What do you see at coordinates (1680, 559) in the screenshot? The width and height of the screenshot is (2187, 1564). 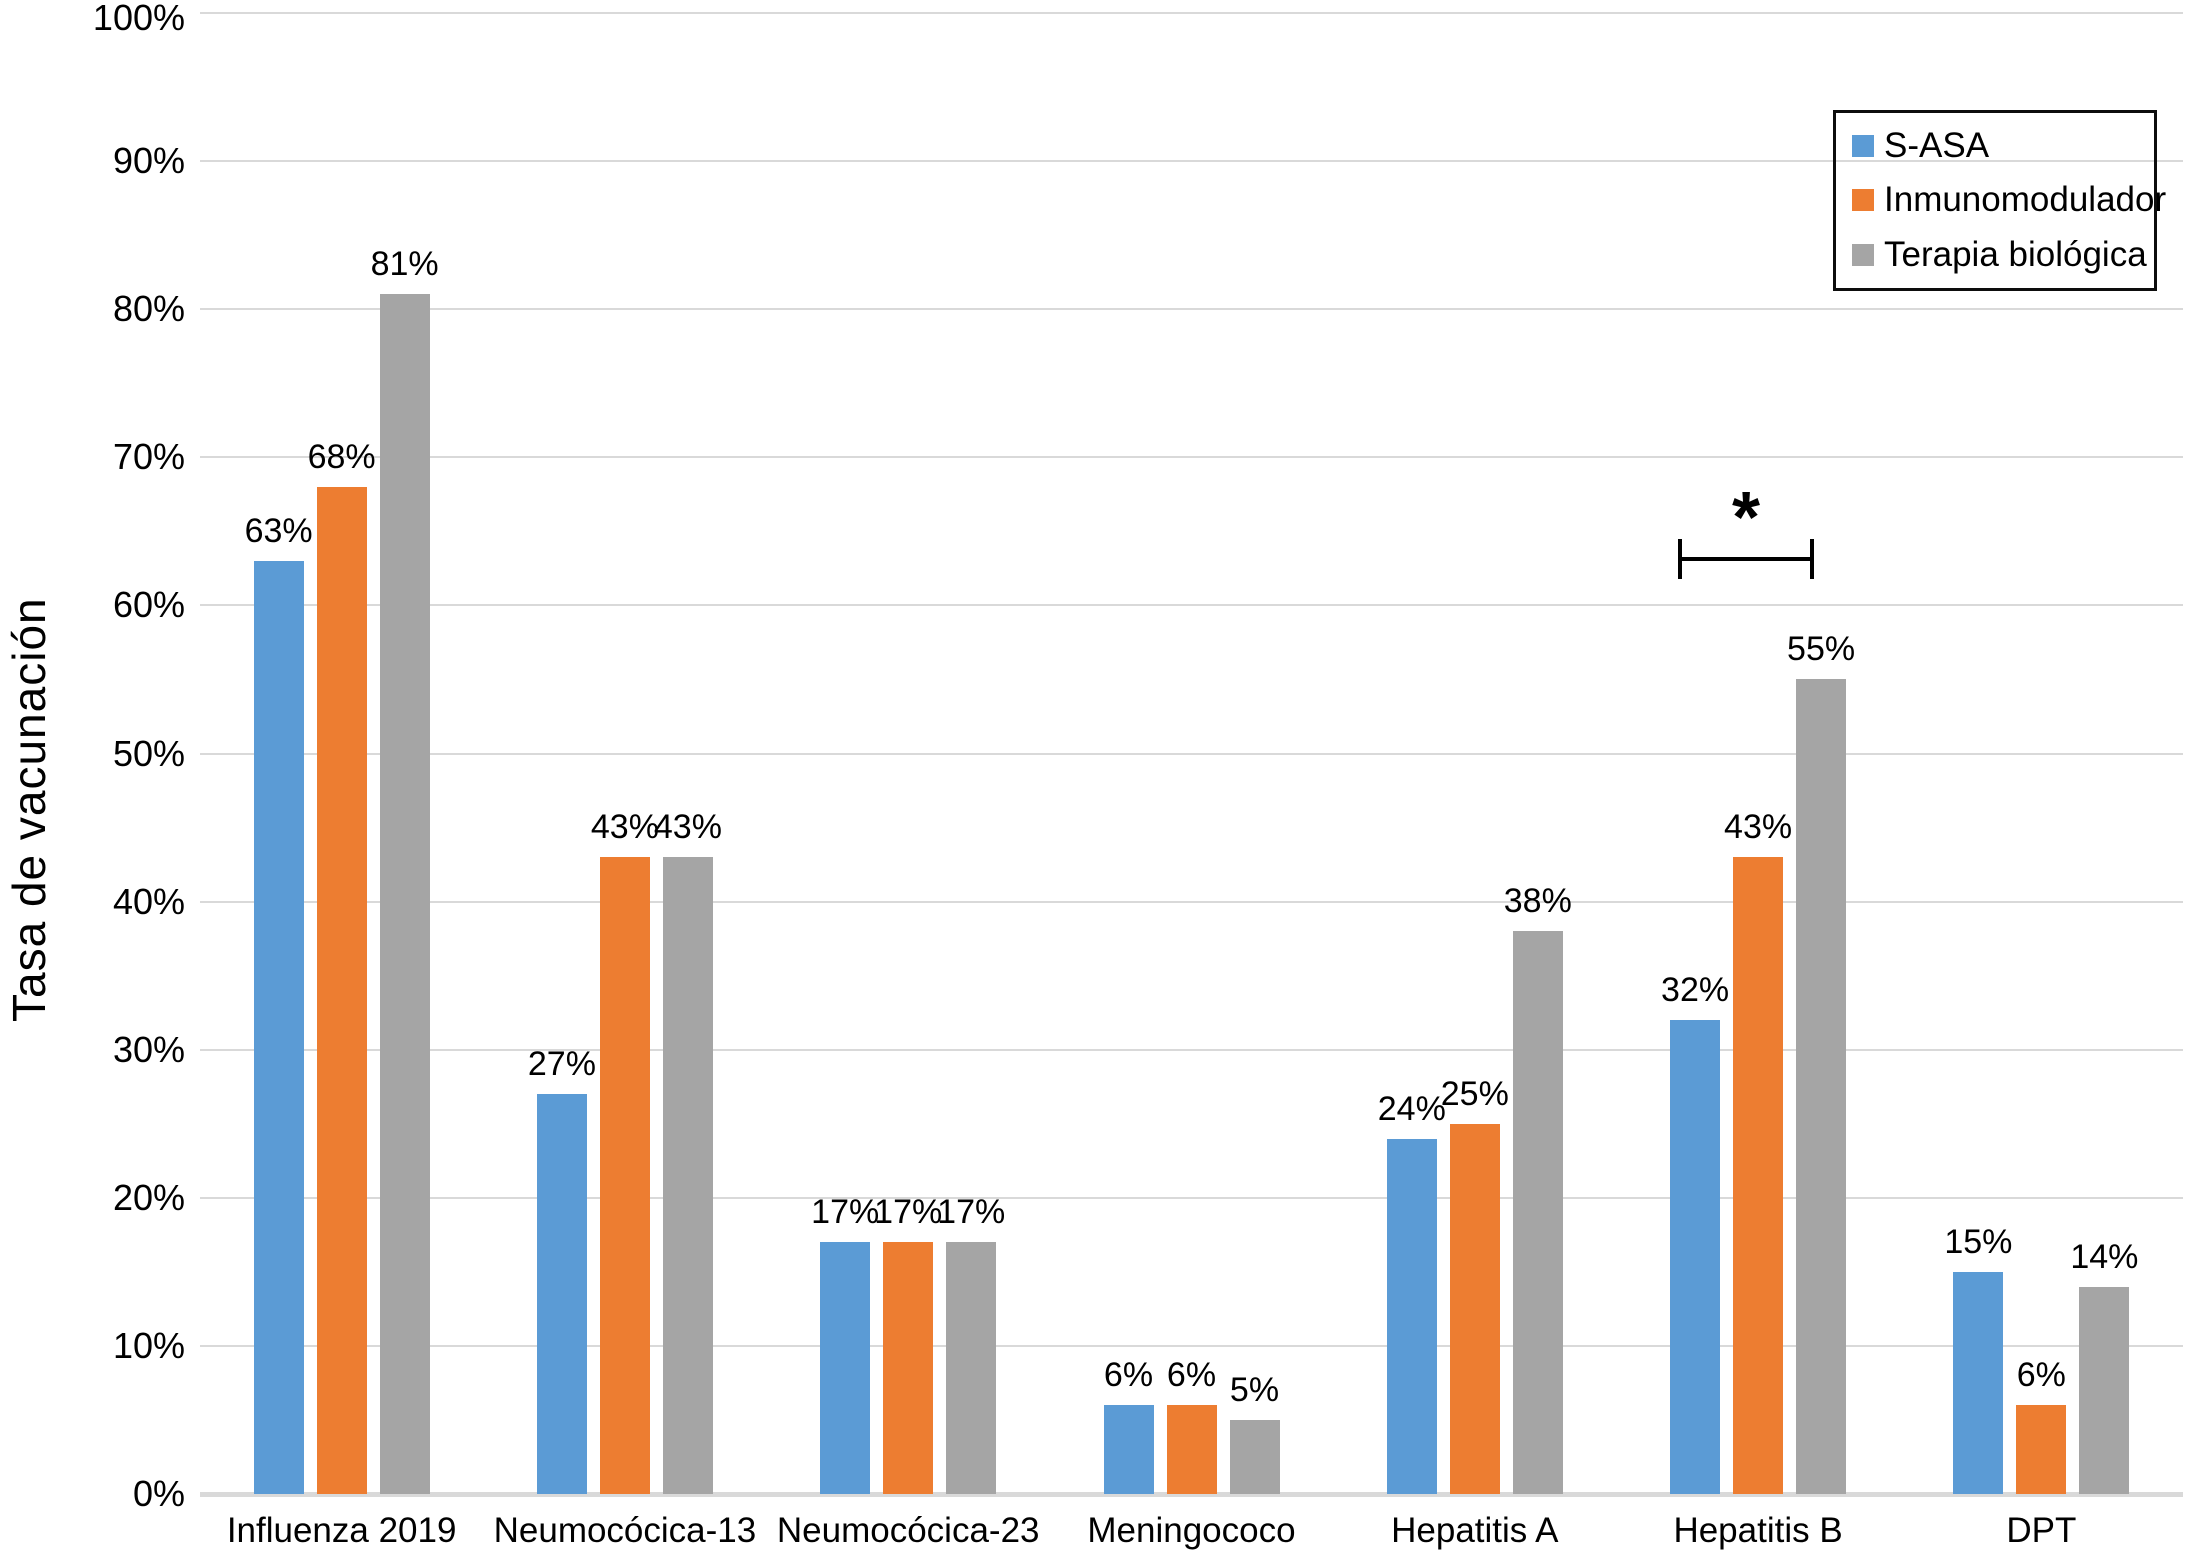 I see `bracket-left-tick` at bounding box center [1680, 559].